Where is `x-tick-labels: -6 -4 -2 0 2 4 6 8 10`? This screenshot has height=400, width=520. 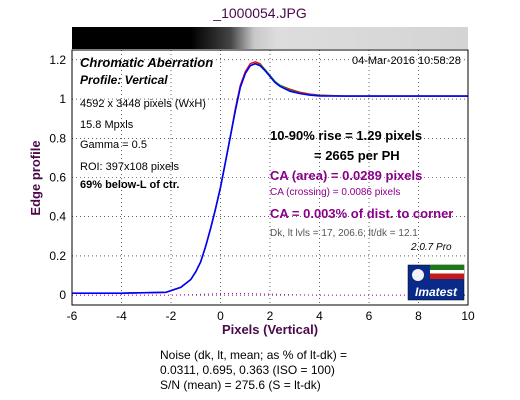 x-tick-labels: -6 -4 -2 0 2 4 6 8 10 is located at coordinates (271, 316).